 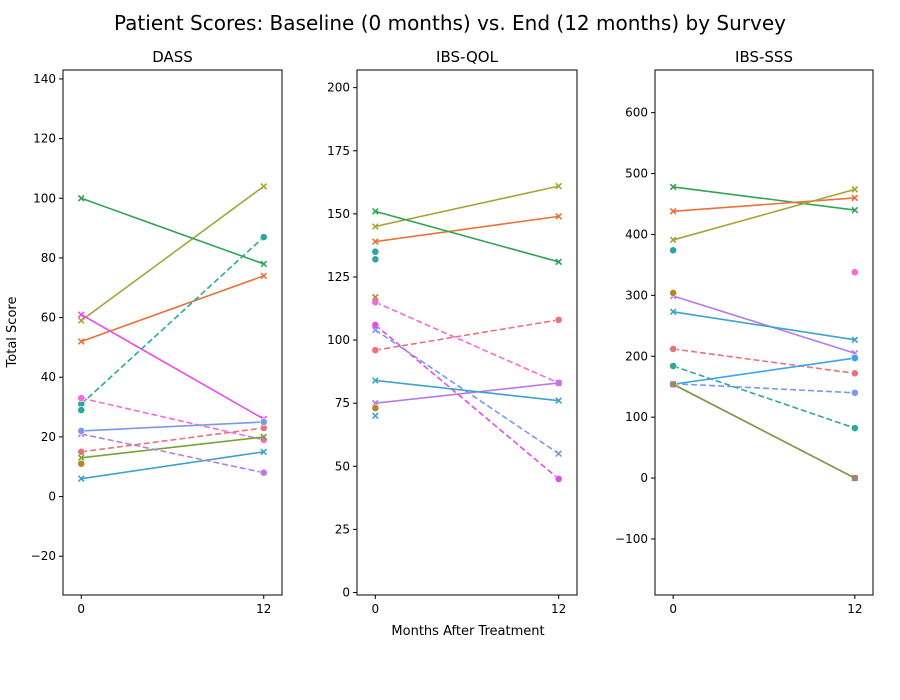 I want to click on y-tick-label: 80, so click(x=48, y=258).